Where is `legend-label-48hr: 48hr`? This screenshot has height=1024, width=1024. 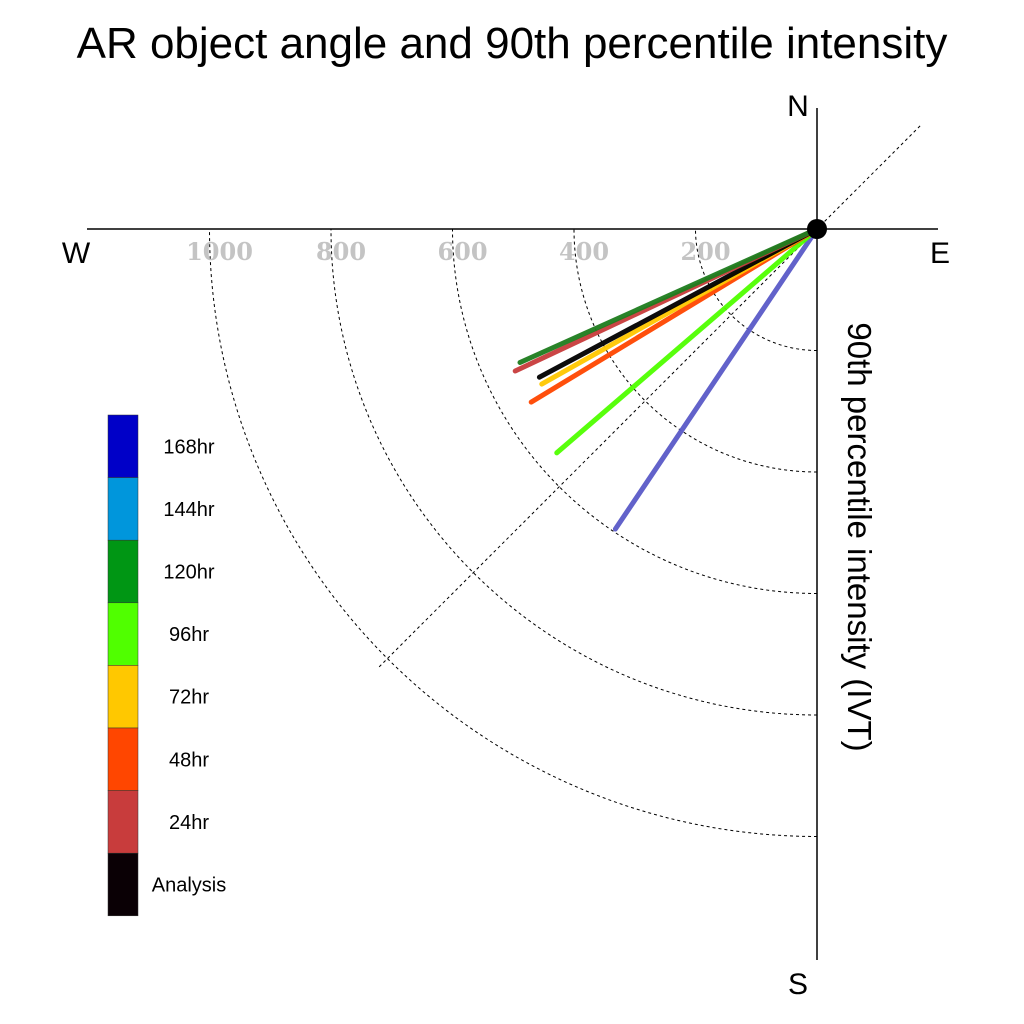
legend-label-48hr: 48hr is located at coordinates (189, 760).